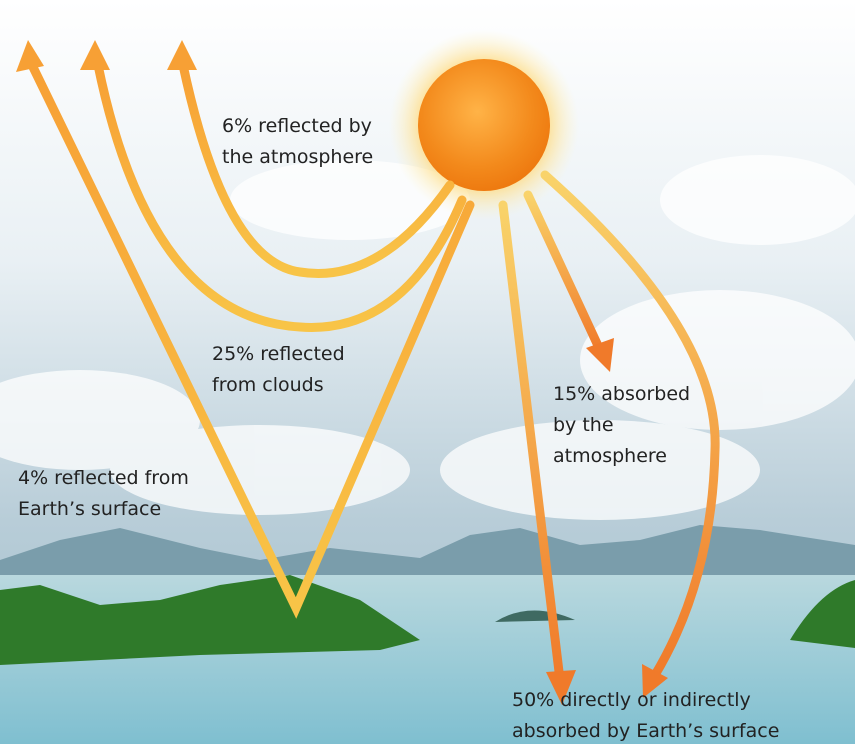 Image resolution: width=855 pixels, height=744 pixels. What do you see at coordinates (278, 354) in the screenshot?
I see `label-line: 25% reflected` at bounding box center [278, 354].